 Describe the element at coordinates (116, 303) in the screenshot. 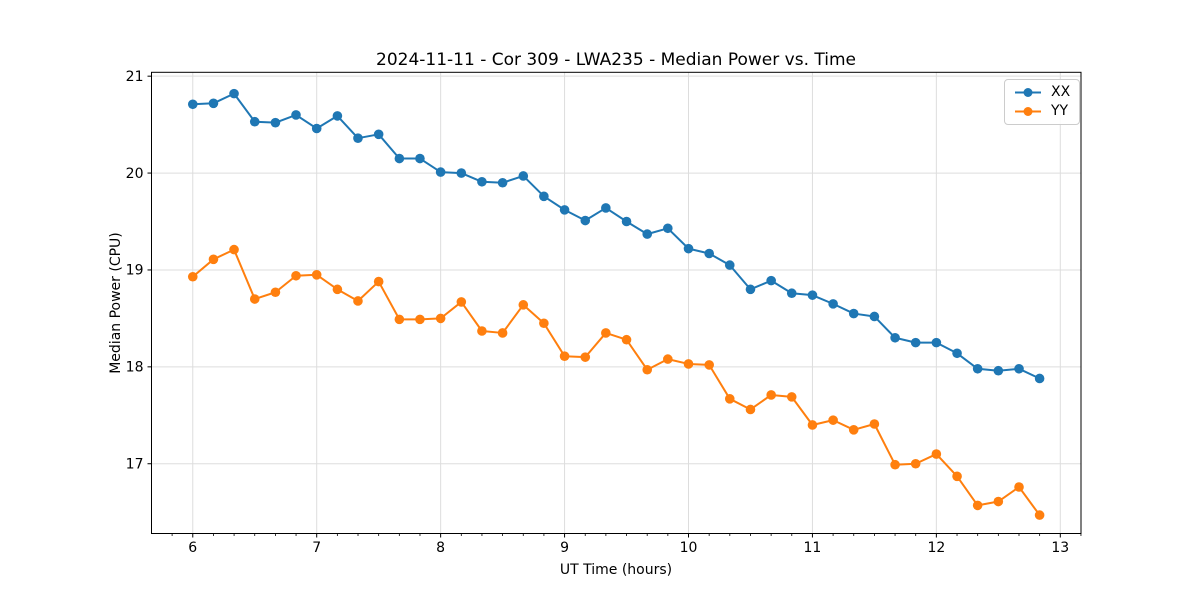

I see `y-axis-label: Median Power (CPU)` at that location.